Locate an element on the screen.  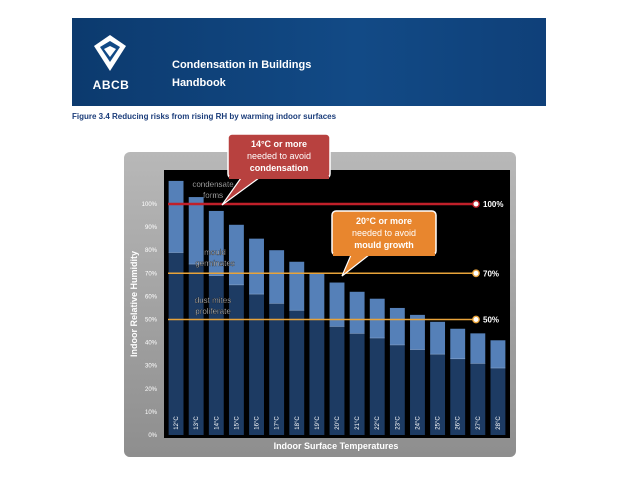
y-tick-label: 0% is located at coordinates (152, 436).